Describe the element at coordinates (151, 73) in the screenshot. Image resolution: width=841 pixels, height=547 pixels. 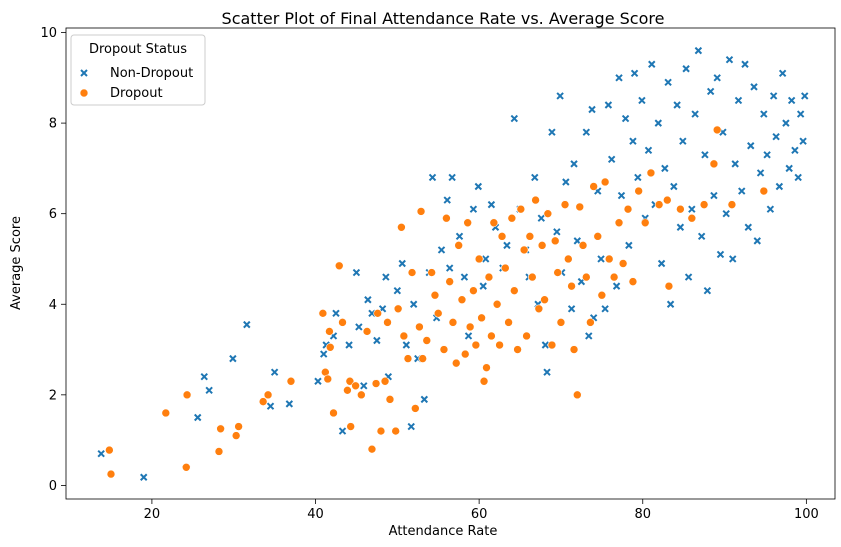
I see `legend-label-non-dropout: Non-Dropout` at that location.